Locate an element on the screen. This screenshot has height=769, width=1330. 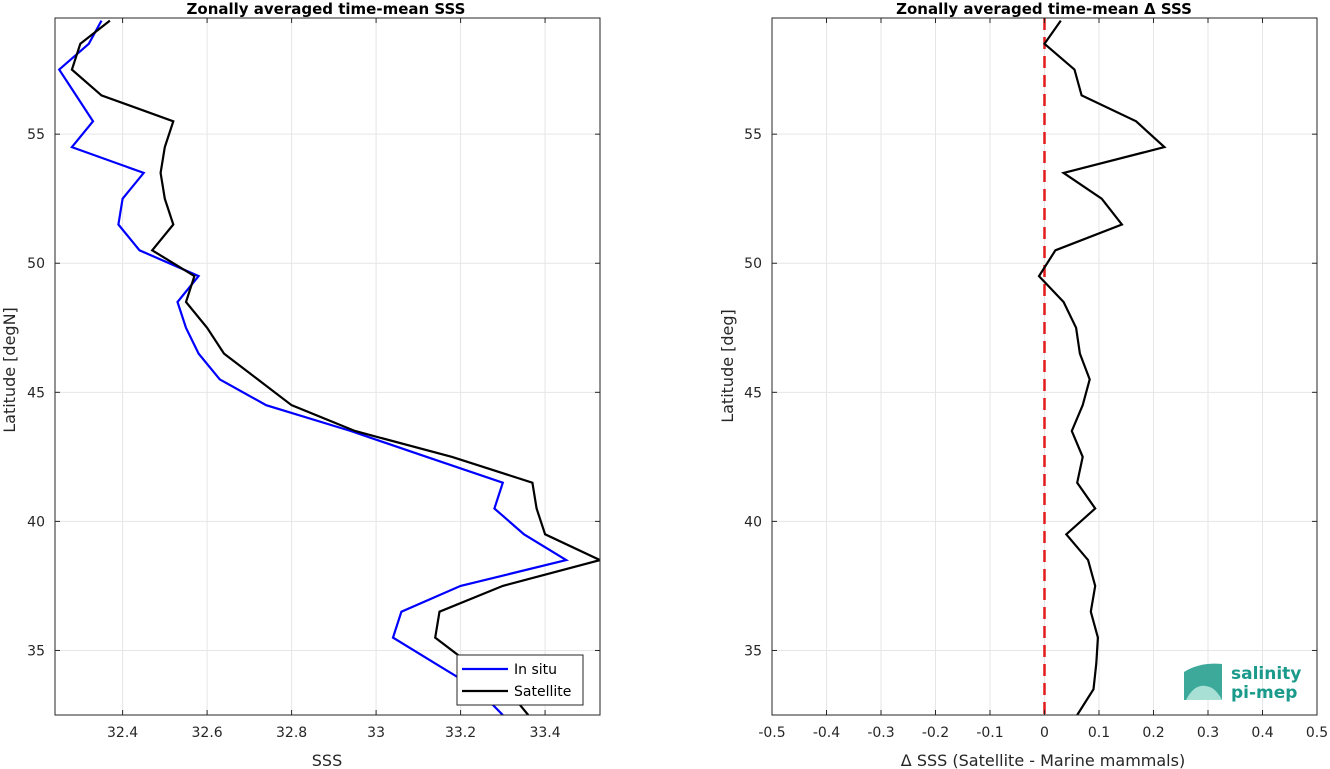
right-x-tick-label: 0.2 is located at coordinates (1153, 733).